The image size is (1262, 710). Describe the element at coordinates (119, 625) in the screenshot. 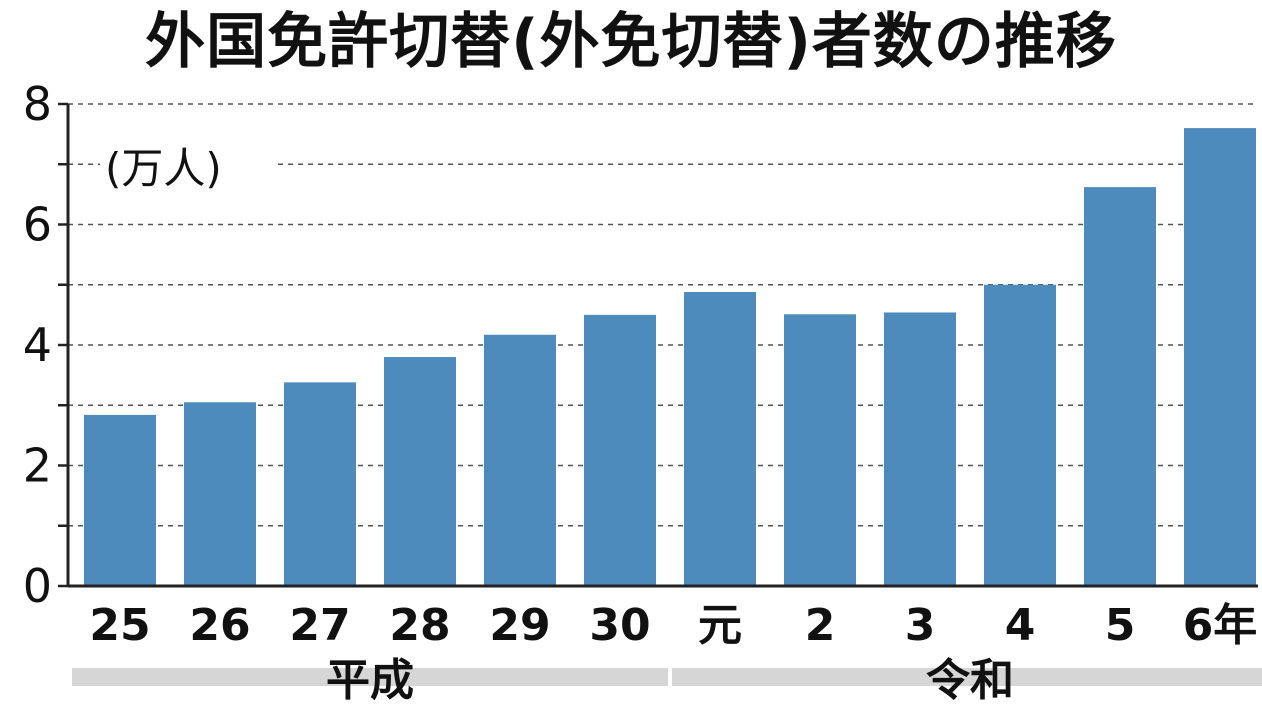

I see `x-tick-label: 25` at that location.